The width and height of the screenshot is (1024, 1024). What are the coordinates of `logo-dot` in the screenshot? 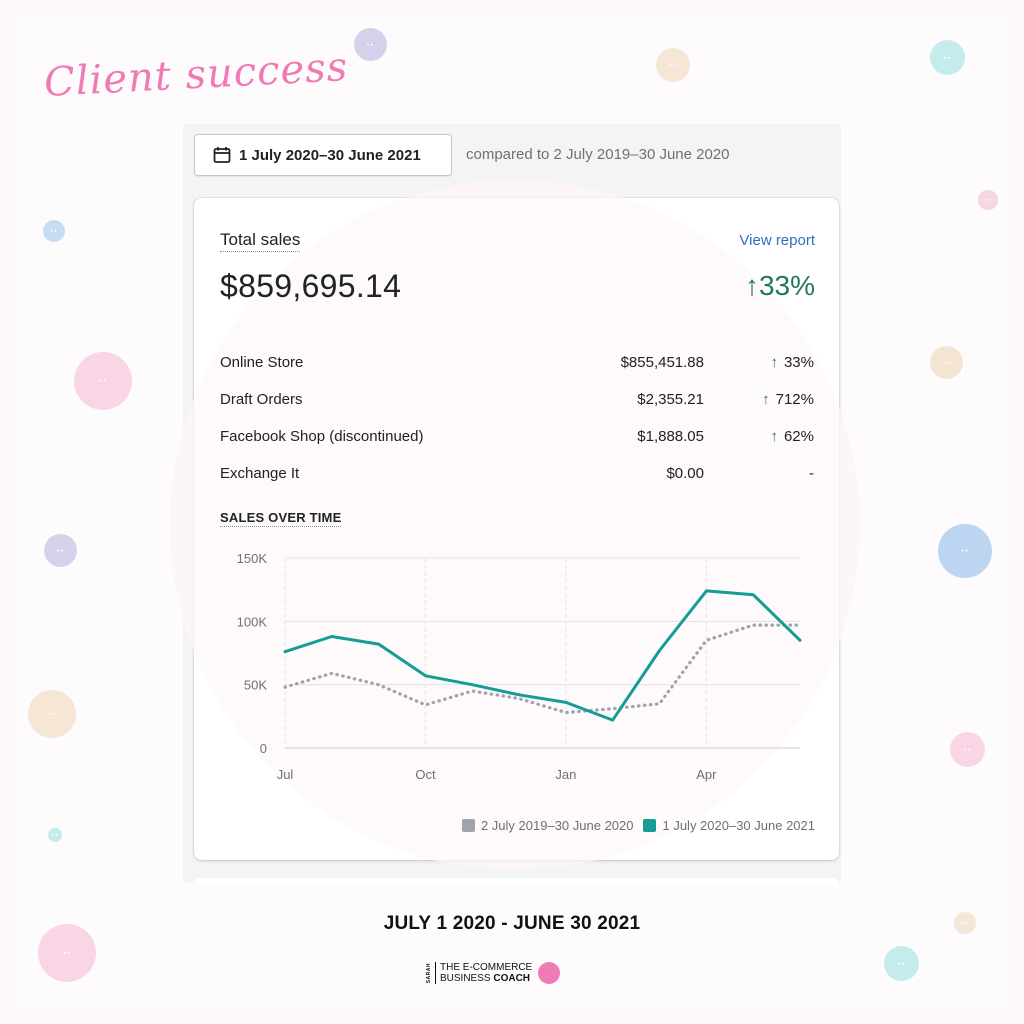 It's located at (549, 973).